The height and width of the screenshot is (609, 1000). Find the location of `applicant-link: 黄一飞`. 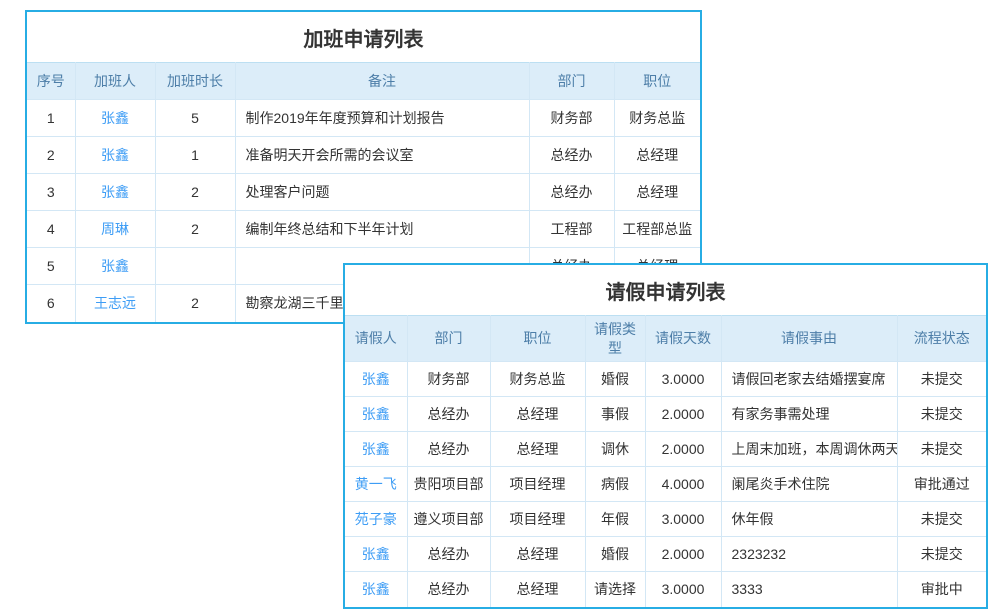

applicant-link: 黄一飞 is located at coordinates (375, 484).